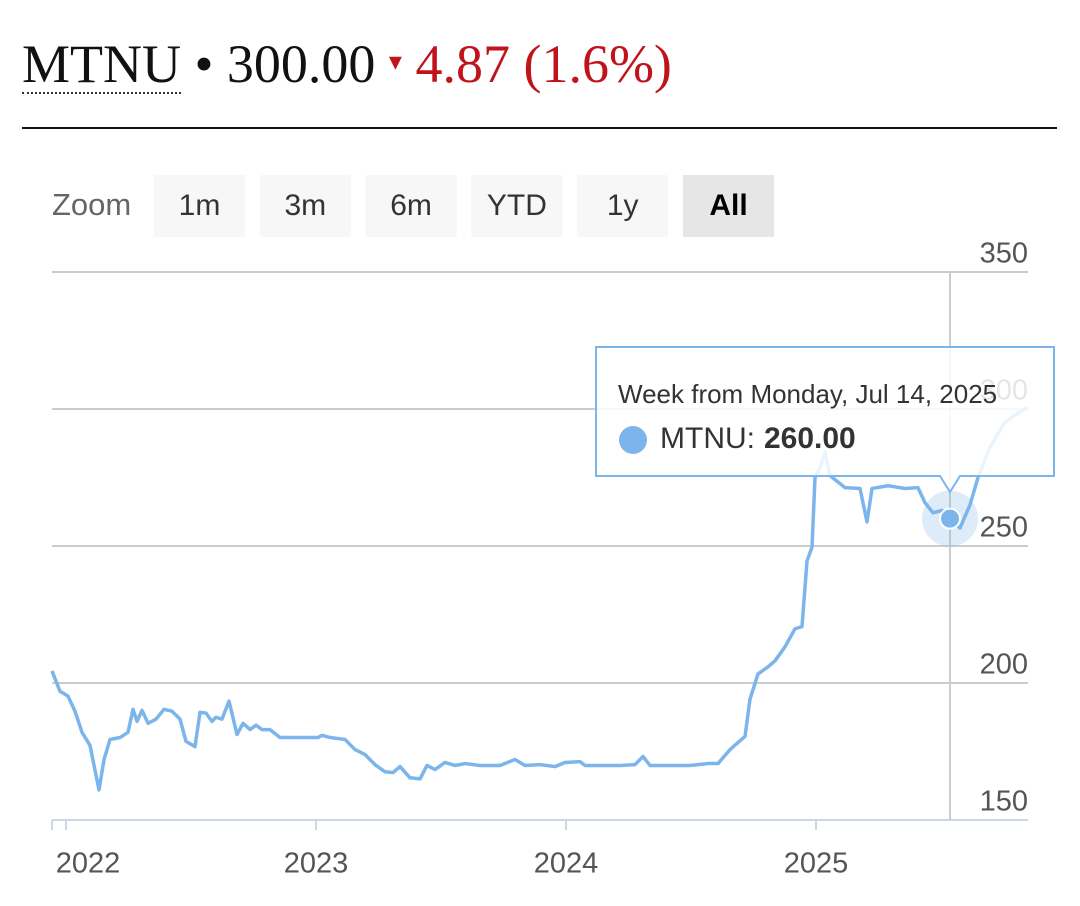 The width and height of the screenshot is (1080, 906). I want to click on quote-header: MTNU • 300.00 ▾ 4.87 (1.6%), so click(347, 63).